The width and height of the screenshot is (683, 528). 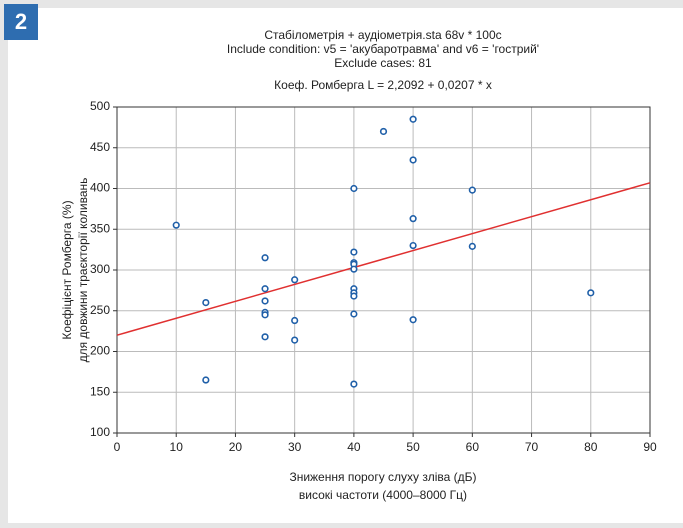 What do you see at coordinates (100, 351) in the screenshot?
I see `y-tick-label: 200` at bounding box center [100, 351].